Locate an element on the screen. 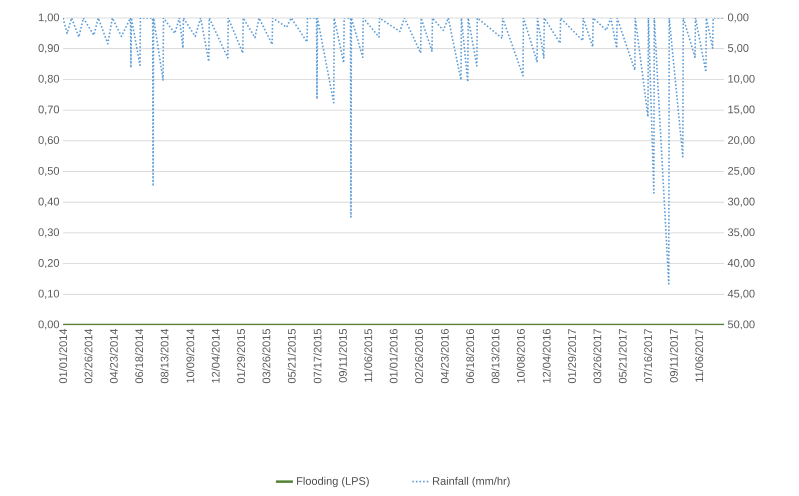 The image size is (799, 496). x-tick-label: 04/23/2014 is located at coordinates (114, 356).